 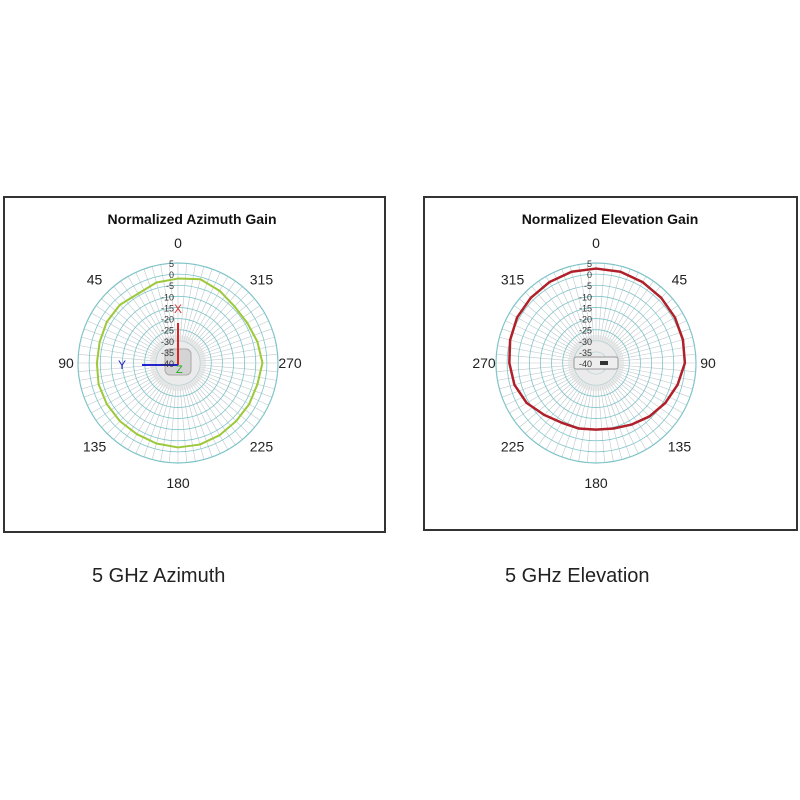 I want to click on angle-label: 270, so click(x=484, y=363).